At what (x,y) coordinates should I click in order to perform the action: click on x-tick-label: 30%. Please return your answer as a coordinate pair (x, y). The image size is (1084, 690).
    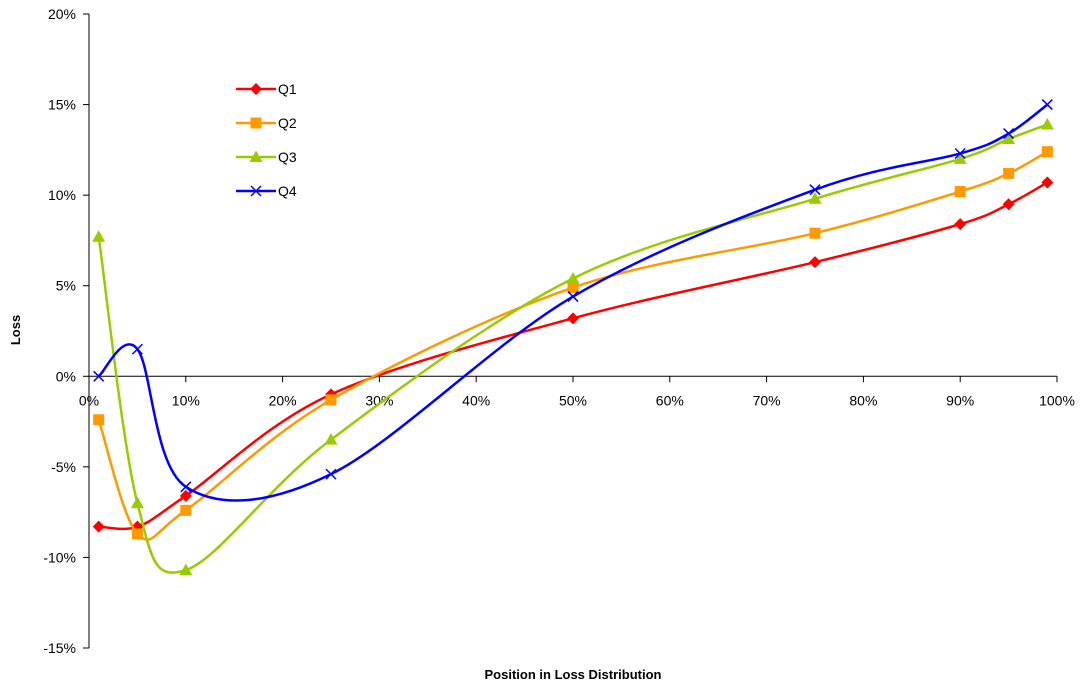
    Looking at the image, I should click on (379, 400).